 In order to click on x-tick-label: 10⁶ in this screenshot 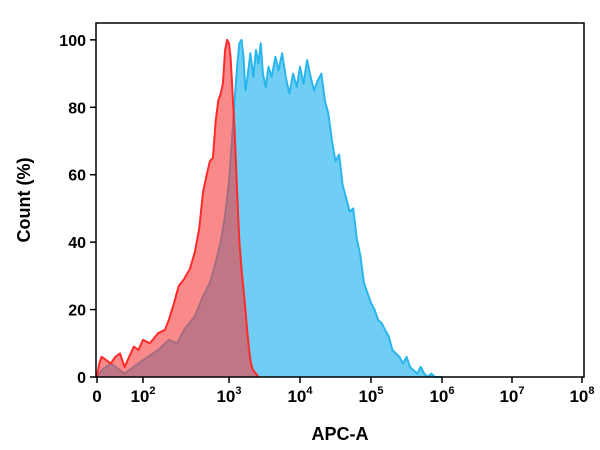, I will do `click(441, 395)`.